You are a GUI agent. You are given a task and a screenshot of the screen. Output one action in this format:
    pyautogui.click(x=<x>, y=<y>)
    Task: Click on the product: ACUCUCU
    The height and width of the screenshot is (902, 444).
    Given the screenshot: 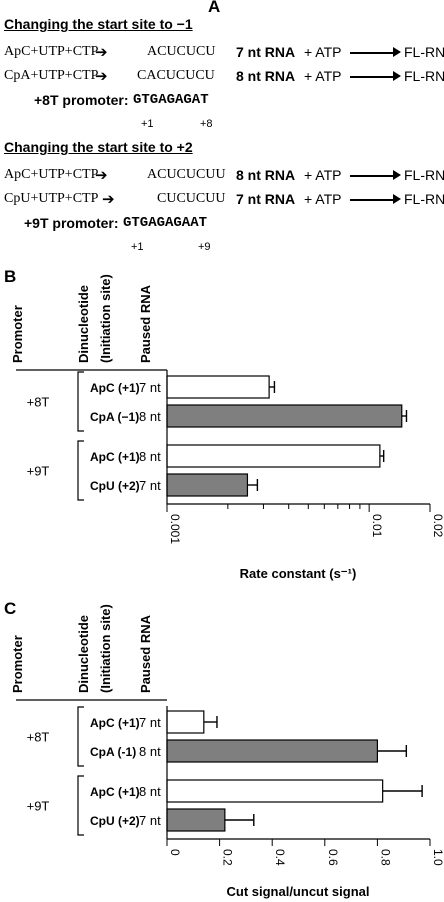 What is the action you would take?
    pyautogui.click(x=181, y=51)
    